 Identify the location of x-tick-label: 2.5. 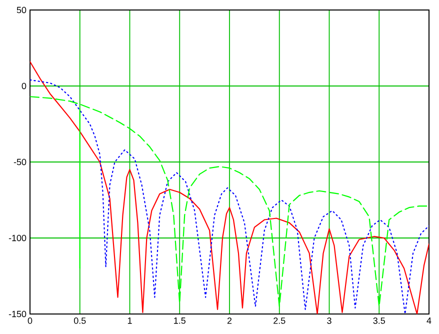
(280, 321).